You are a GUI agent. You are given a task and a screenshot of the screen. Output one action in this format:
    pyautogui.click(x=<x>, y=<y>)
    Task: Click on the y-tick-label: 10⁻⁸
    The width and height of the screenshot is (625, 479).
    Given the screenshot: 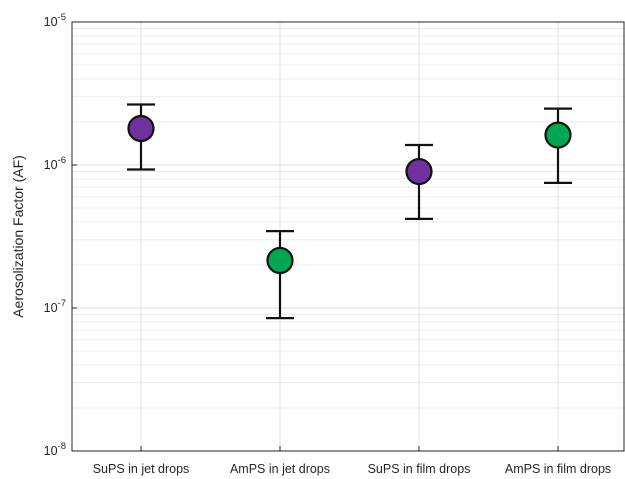 What is the action you would take?
    pyautogui.click(x=55, y=449)
    